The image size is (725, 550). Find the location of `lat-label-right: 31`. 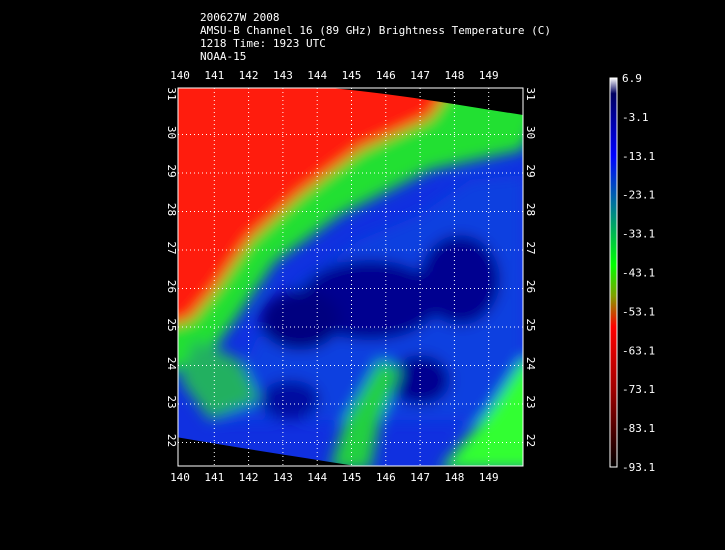

lat-label-right: 31 is located at coordinates (530, 93).